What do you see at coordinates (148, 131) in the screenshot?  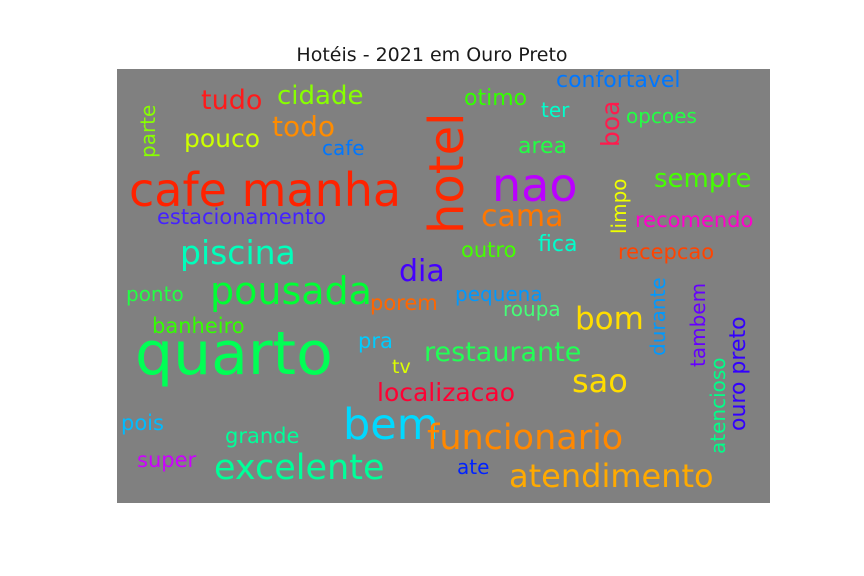 I see `cloud-word-parte: parte` at bounding box center [148, 131].